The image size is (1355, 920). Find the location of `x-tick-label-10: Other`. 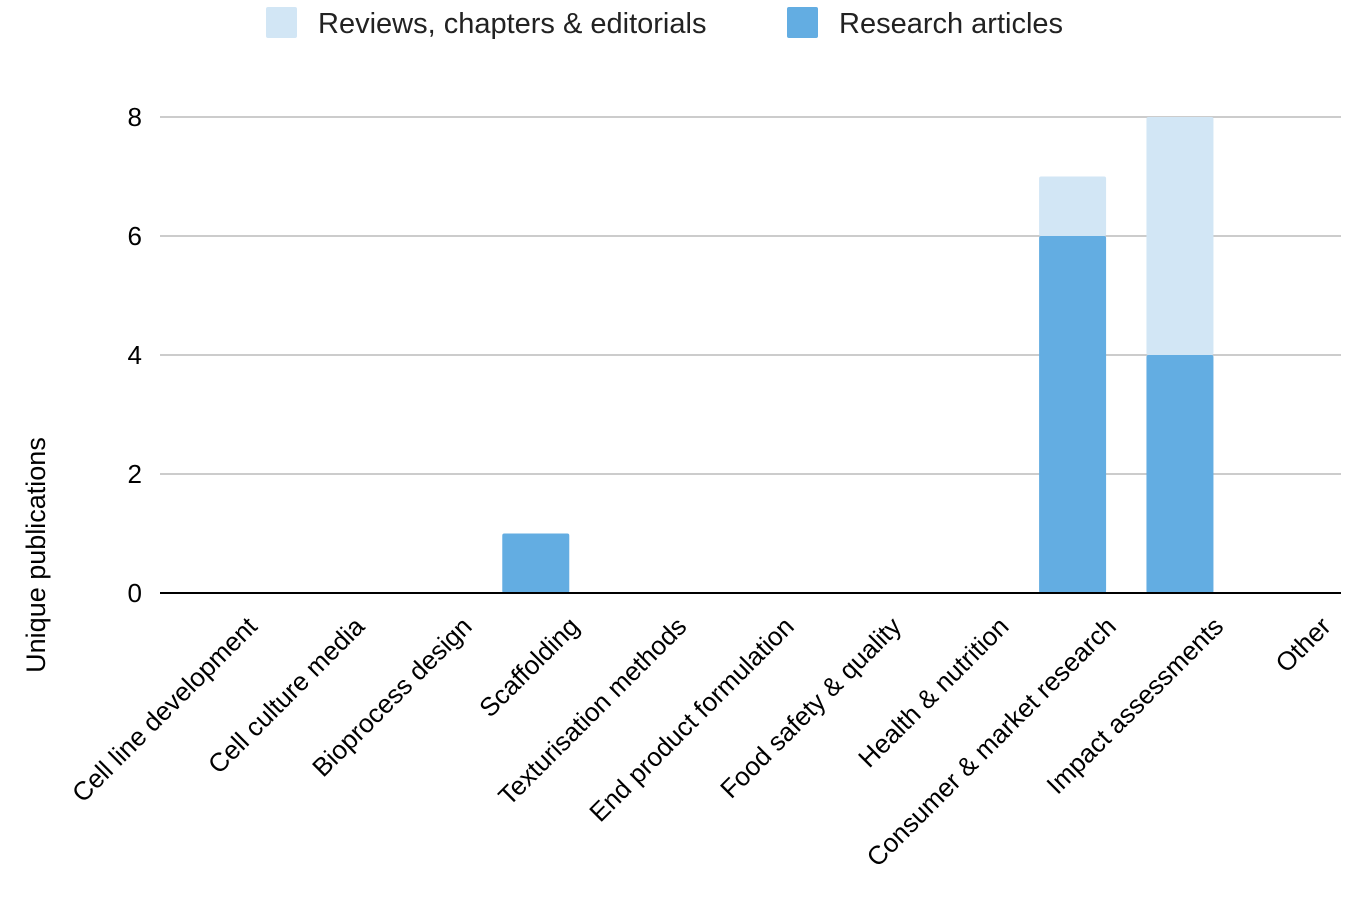

x-tick-label-10: Other is located at coordinates (1302, 644).